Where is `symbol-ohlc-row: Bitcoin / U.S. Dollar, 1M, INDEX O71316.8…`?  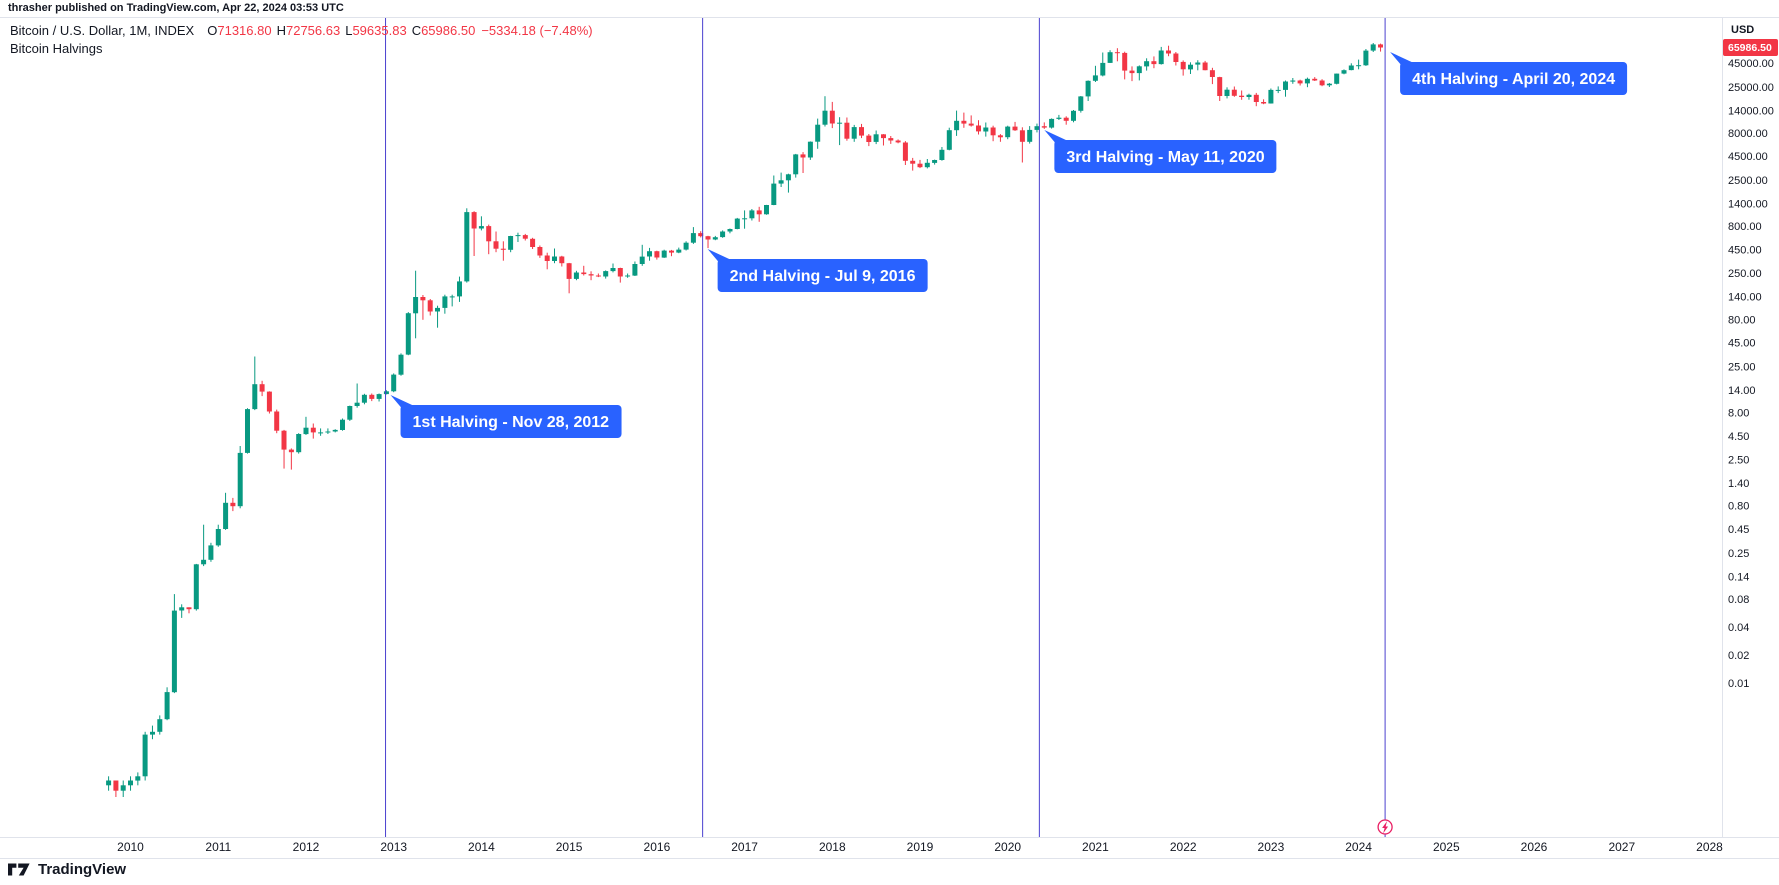
symbol-ohlc-row: Bitcoin / U.S. Dollar, 1M, INDEX O71316.8… is located at coordinates (301, 31).